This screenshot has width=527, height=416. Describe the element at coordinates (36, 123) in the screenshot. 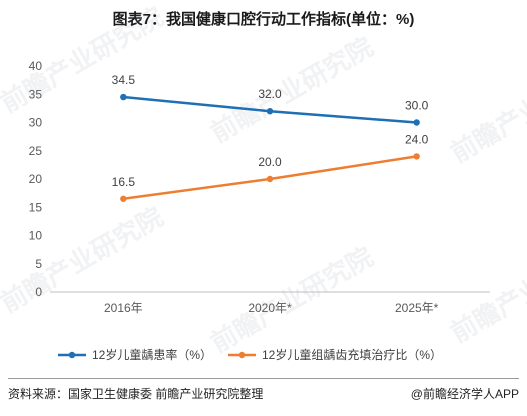

I see `y-tick-label: 30` at that location.